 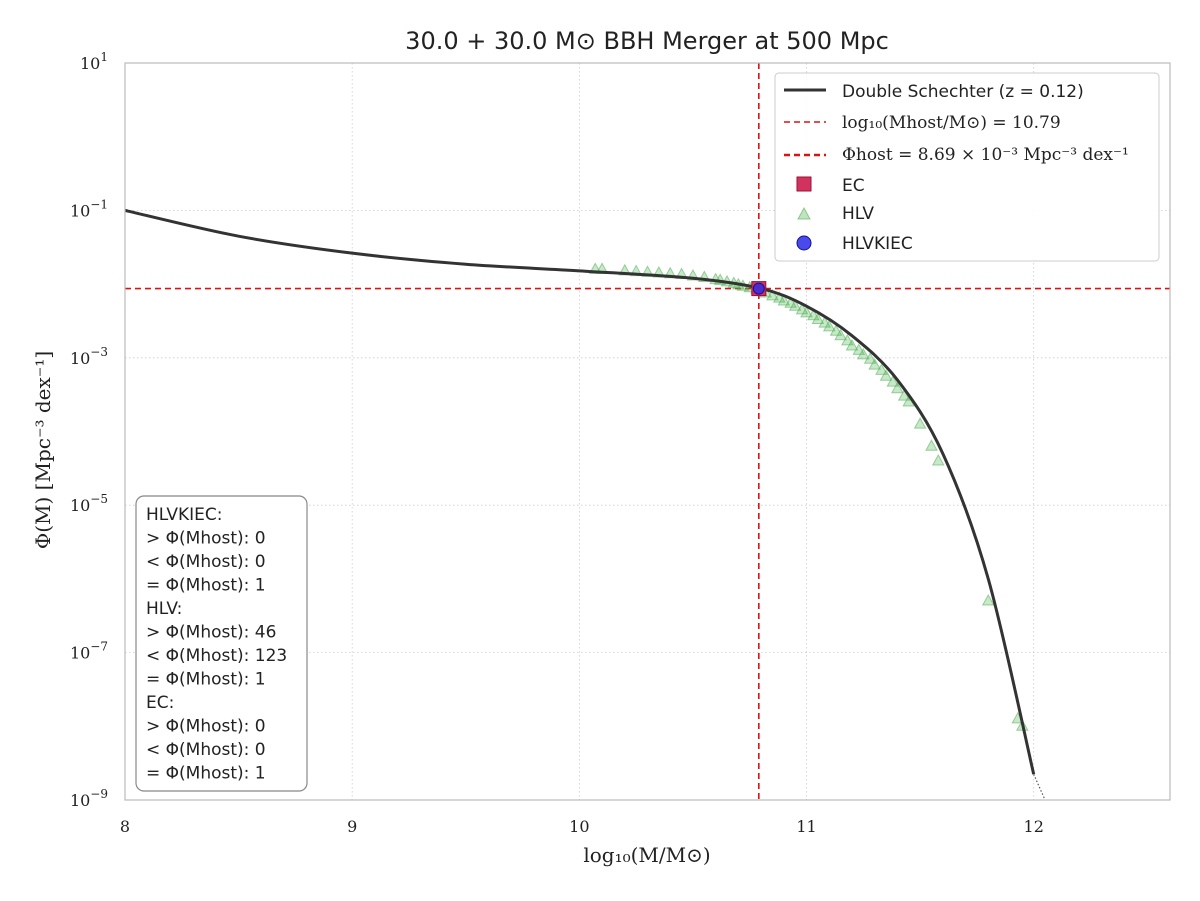 I want to click on y-tick-label: 10⁻⁷, so click(x=89, y=651).